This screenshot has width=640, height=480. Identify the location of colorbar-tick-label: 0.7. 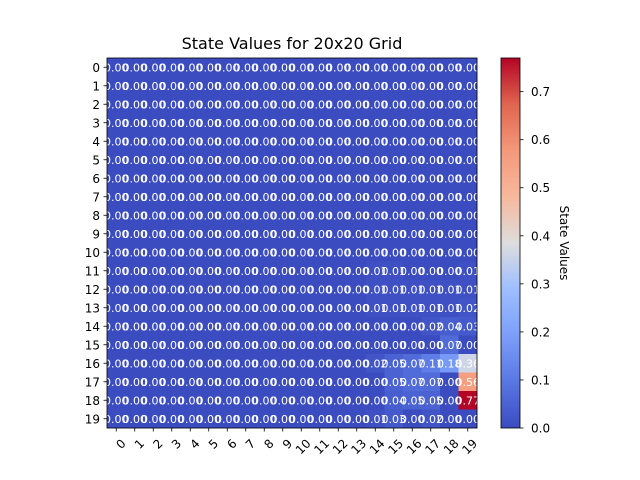
(540, 92).